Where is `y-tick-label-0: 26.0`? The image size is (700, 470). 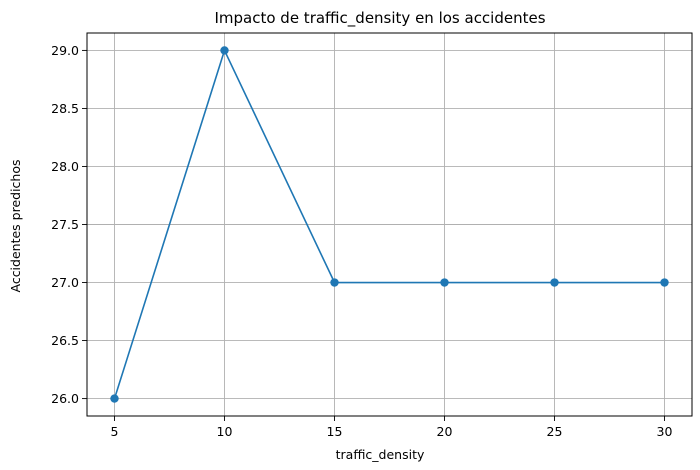 y-tick-label-0: 26.0 is located at coordinates (65, 398).